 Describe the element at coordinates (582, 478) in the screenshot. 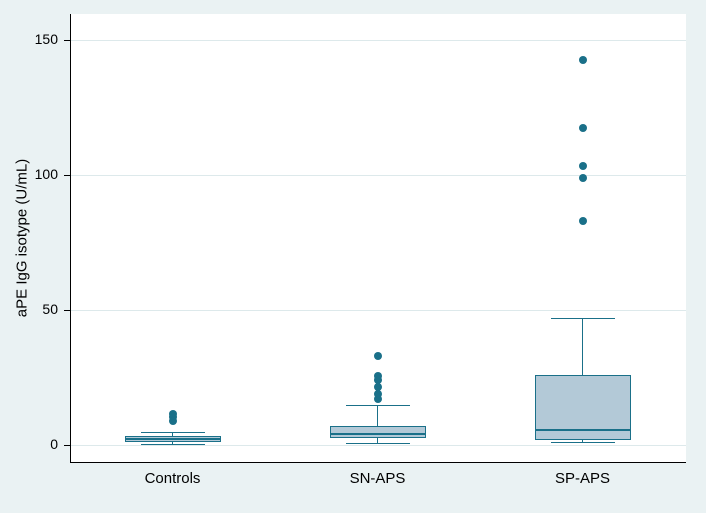

I see `x-category-label: SP-APS` at that location.